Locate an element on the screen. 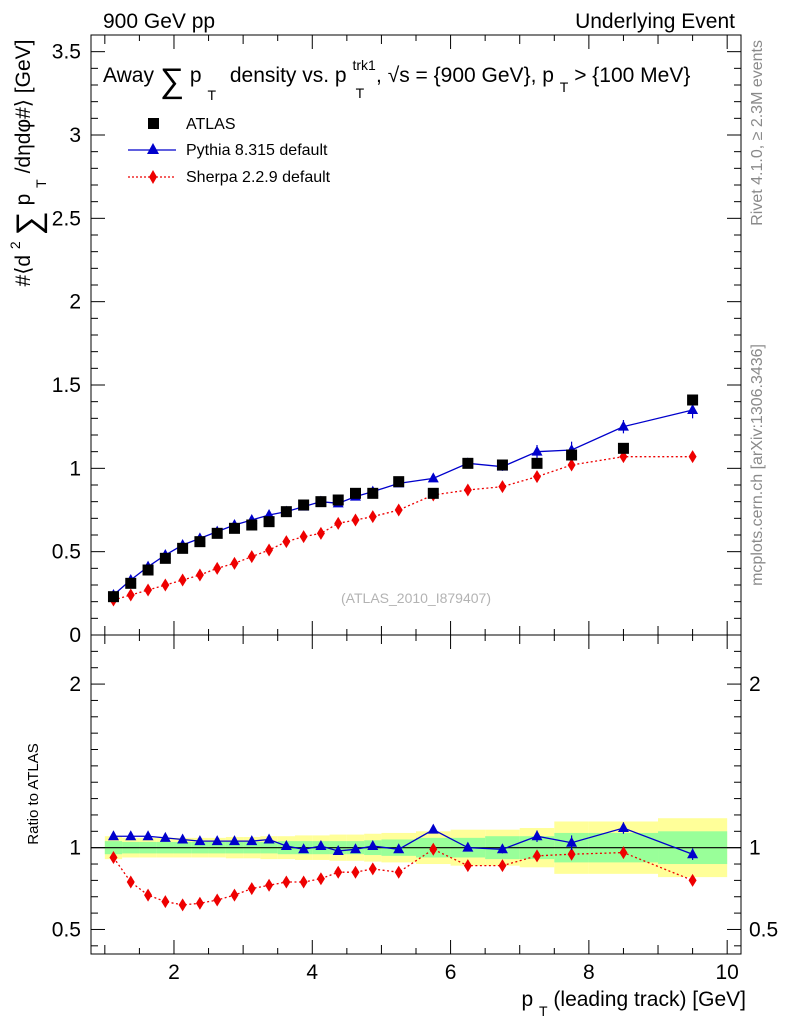 This screenshot has height=1024, width=786. y-tick-label: 1 is located at coordinates (75, 848).